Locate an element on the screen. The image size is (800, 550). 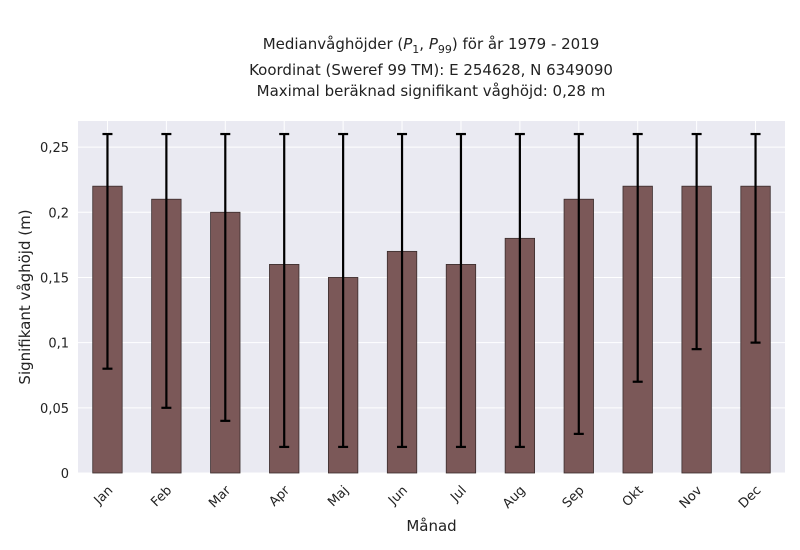
x-tick-label: Okt is located at coordinates (633, 496).